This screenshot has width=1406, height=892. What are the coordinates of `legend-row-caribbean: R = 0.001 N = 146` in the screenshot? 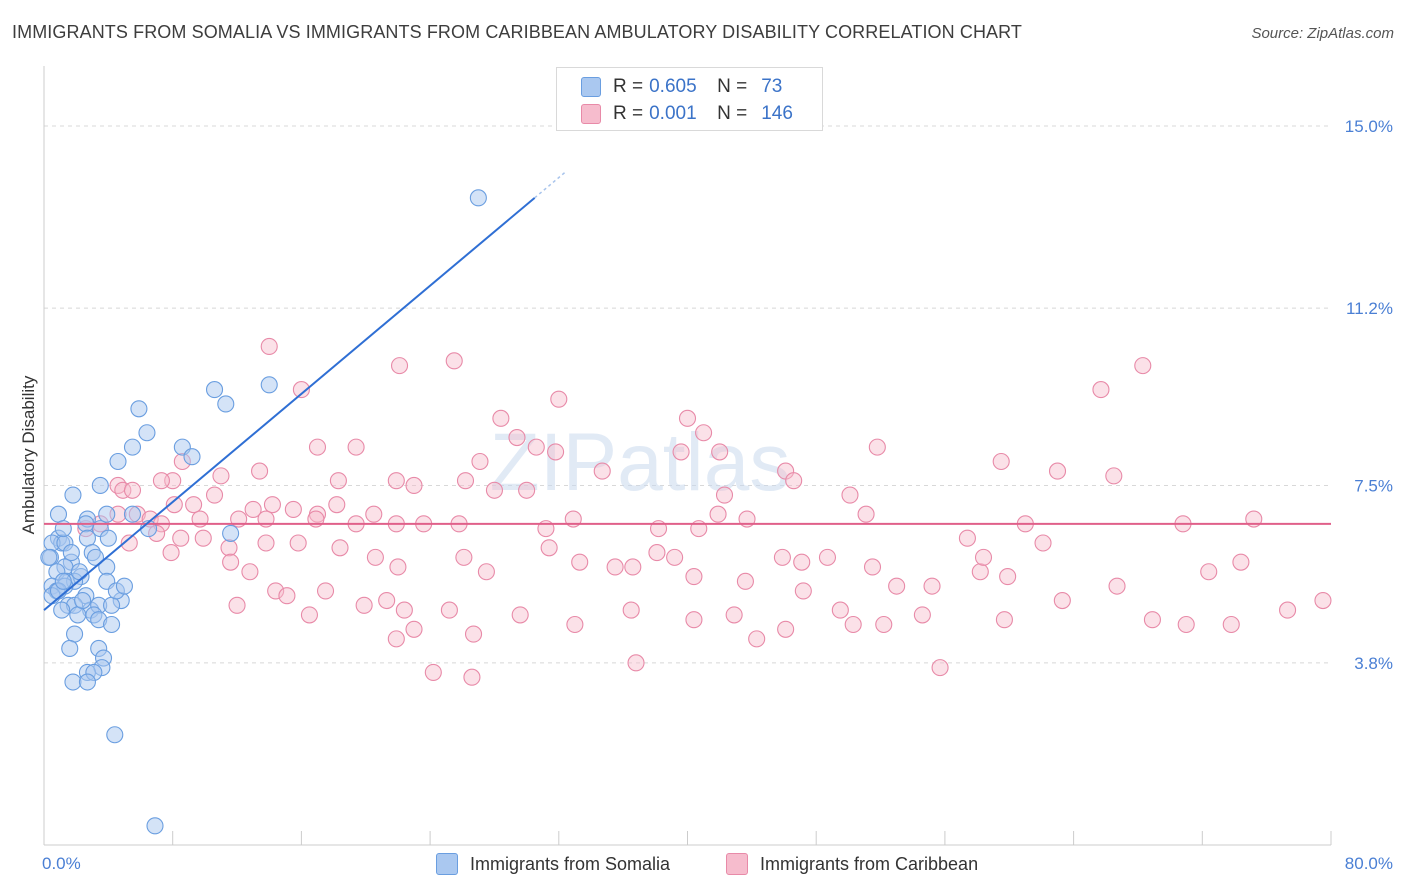 It's located at (687, 114).